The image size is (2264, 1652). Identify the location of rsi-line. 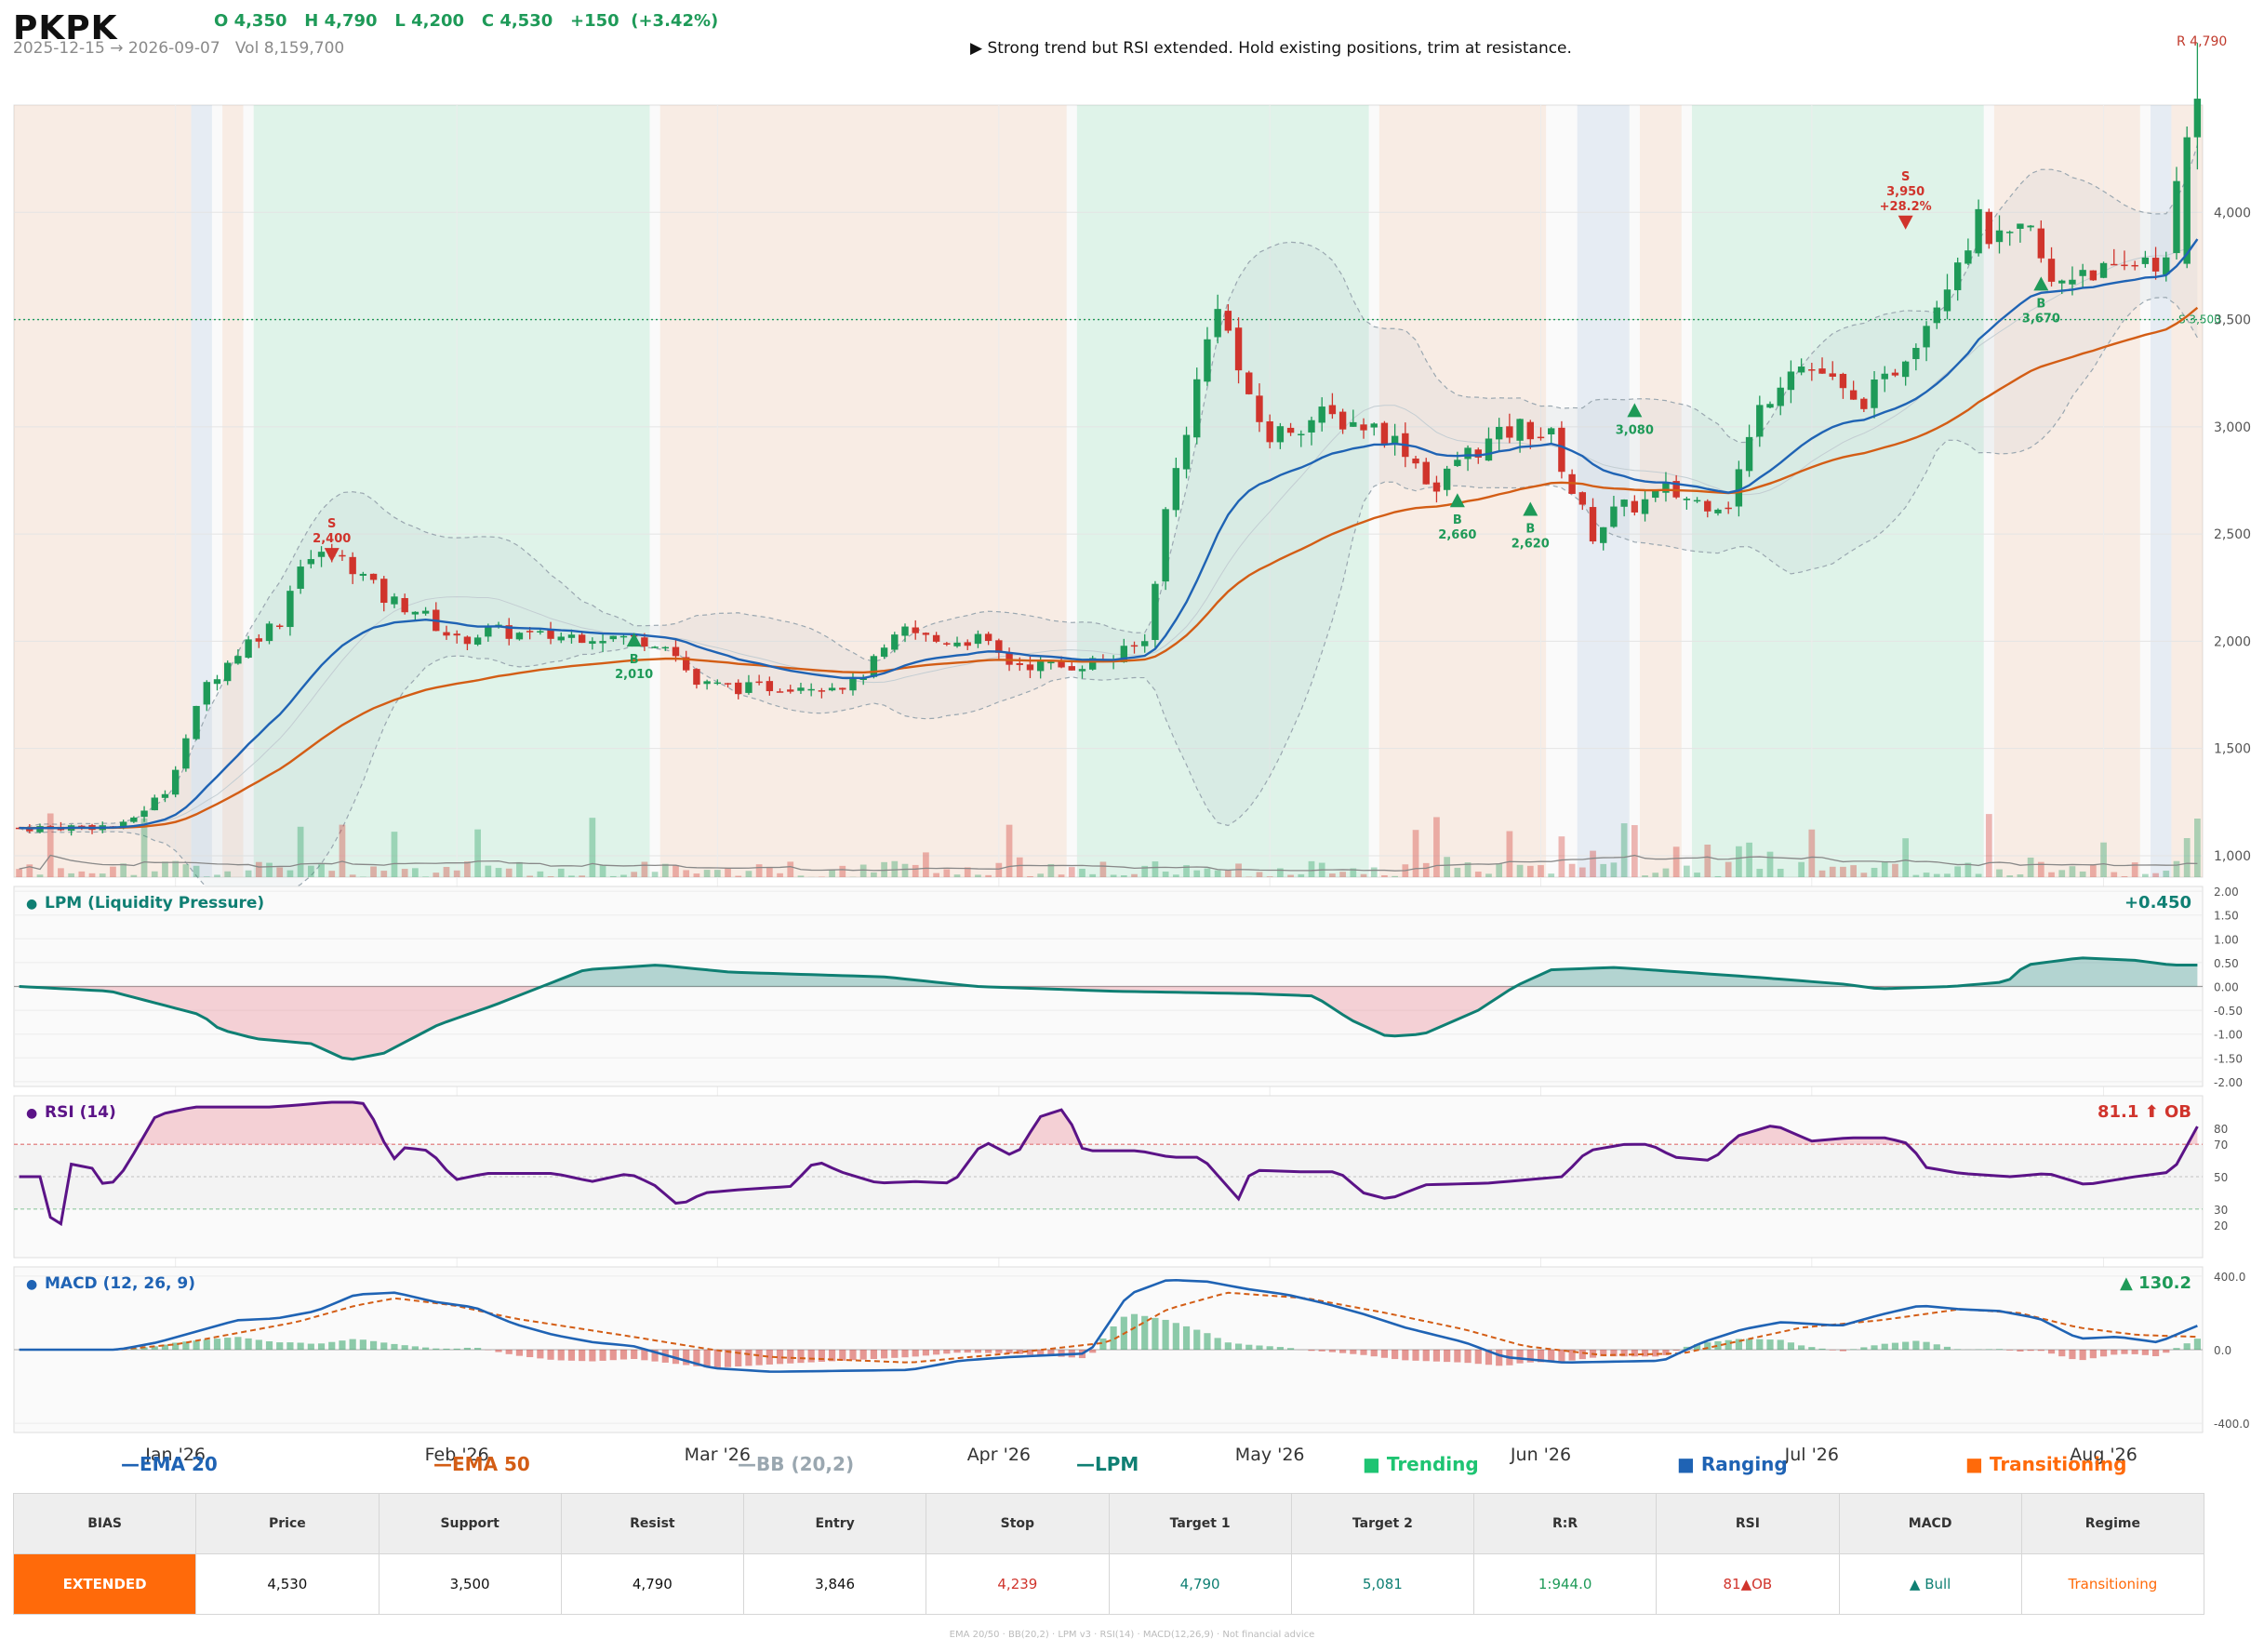
(1109, 1163).